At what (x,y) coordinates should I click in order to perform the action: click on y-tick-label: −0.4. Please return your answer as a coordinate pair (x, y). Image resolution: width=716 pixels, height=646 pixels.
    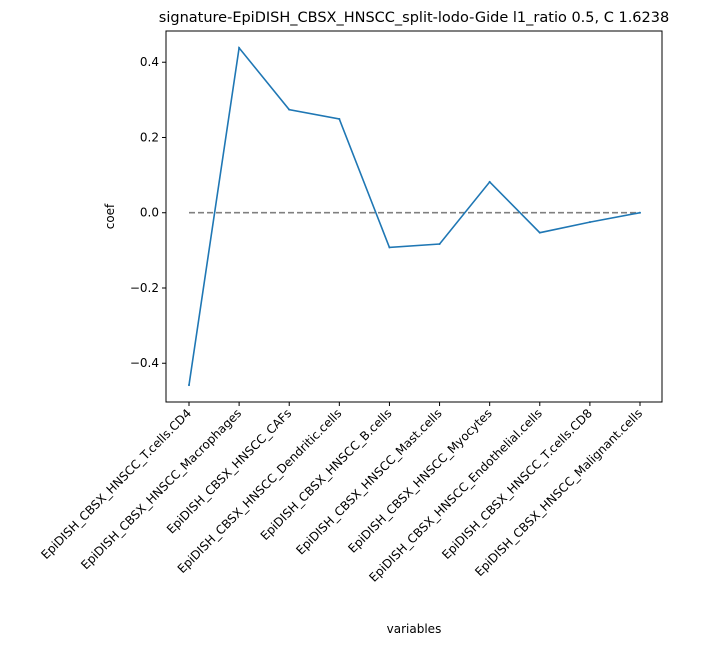
    Looking at the image, I should click on (144, 363).